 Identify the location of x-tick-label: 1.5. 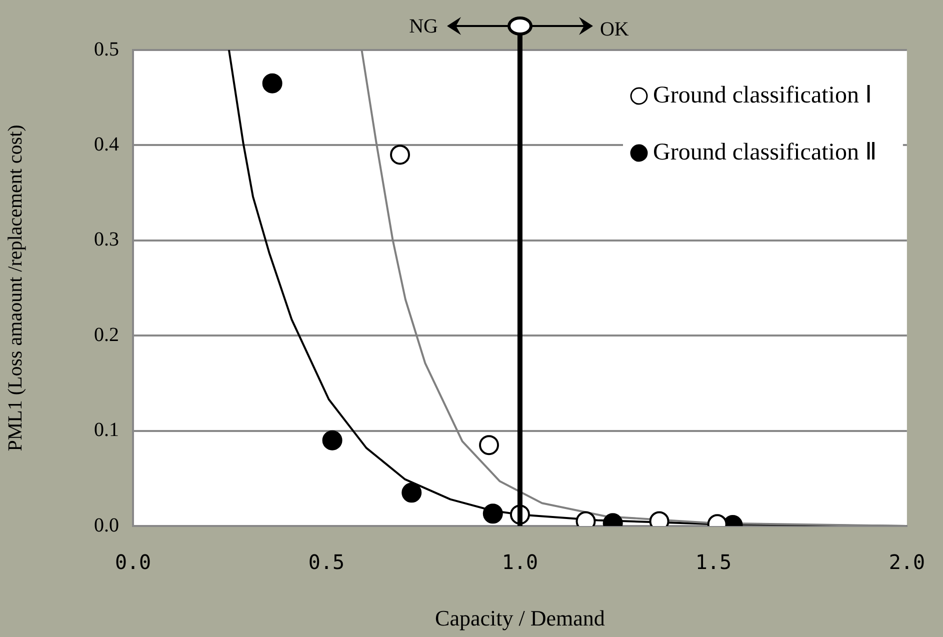
(713, 562).